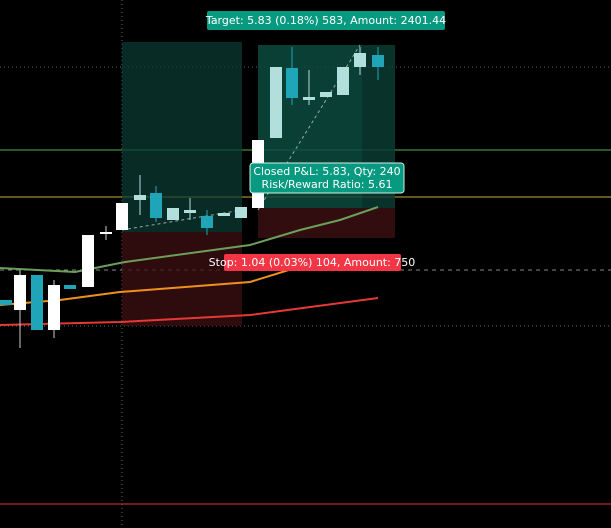 Image resolution: width=611 pixels, height=528 pixels. I want to click on moving-average-green, so click(189, 240).